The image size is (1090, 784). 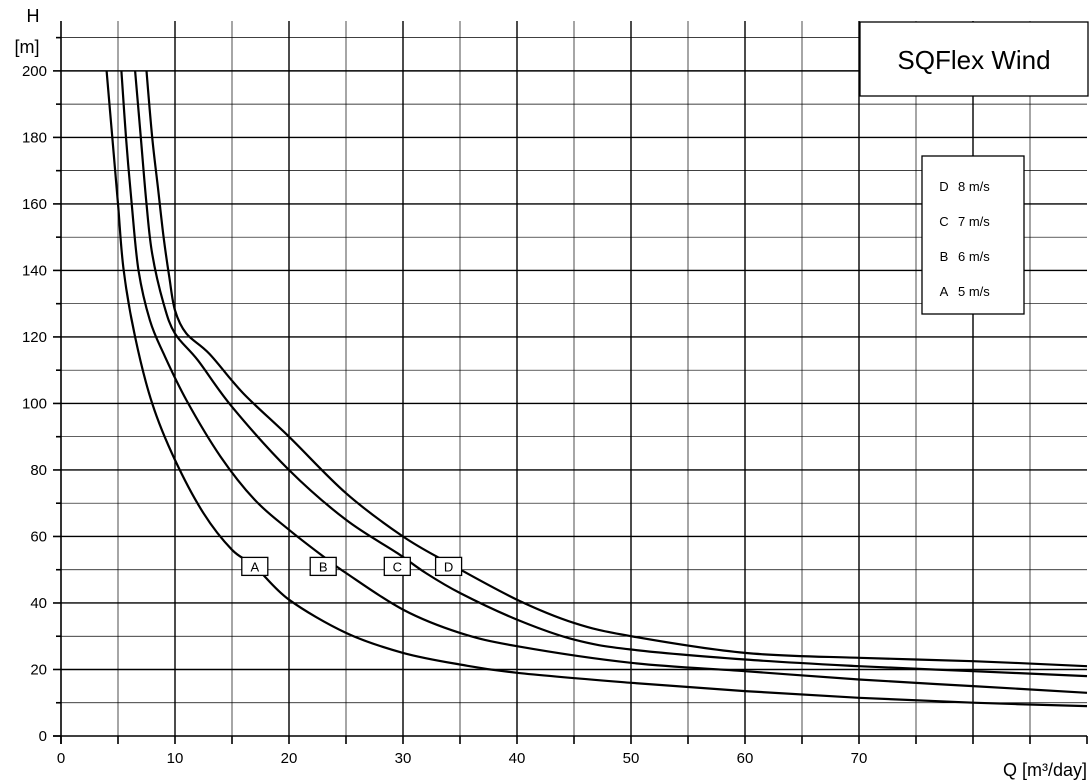 What do you see at coordinates (974, 186) in the screenshot?
I see `legend-label: 8 m/s` at bounding box center [974, 186].